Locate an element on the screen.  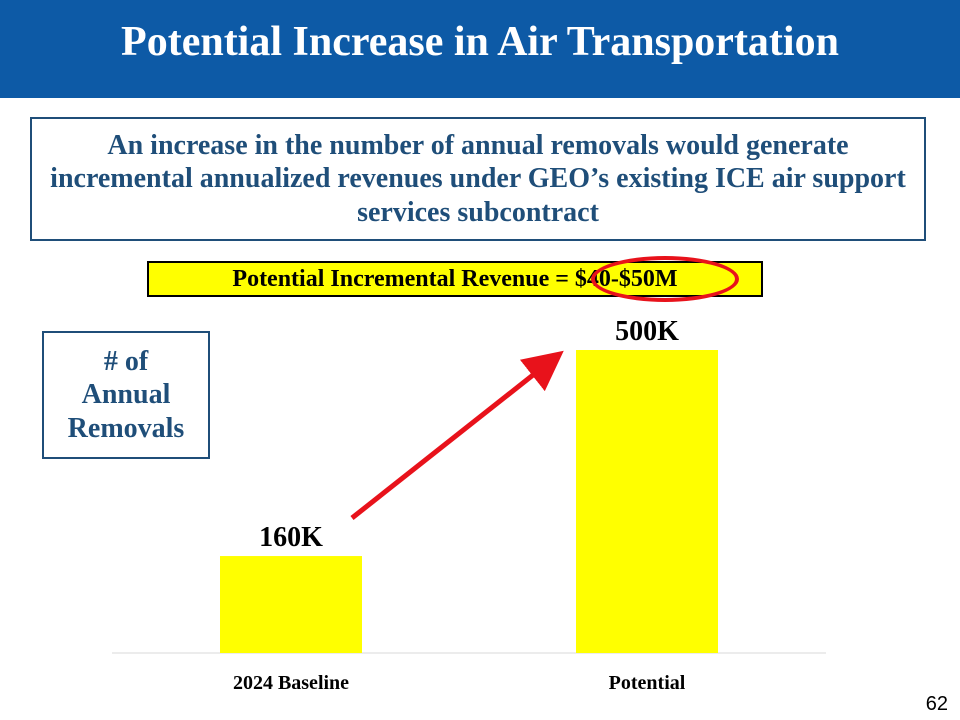
data-label-1: 500K is located at coordinates (647, 331).